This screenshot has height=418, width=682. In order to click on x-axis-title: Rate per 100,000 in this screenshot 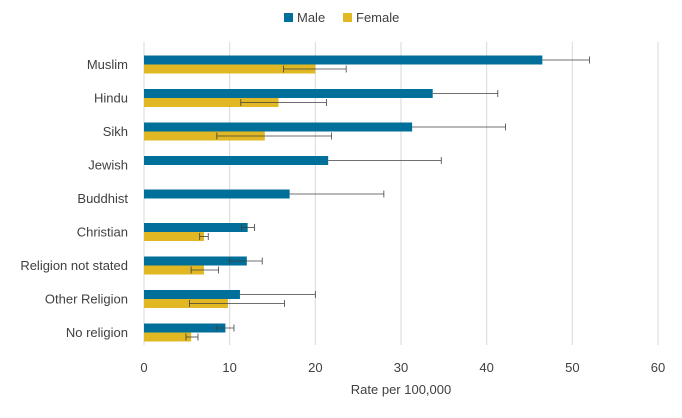, I will do `click(401, 389)`.